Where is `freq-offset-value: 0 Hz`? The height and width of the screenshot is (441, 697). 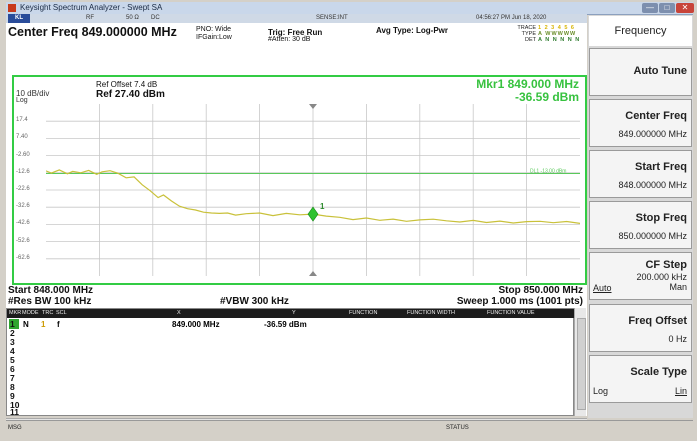
freq-offset-value: 0 Hz is located at coordinates (677, 339).